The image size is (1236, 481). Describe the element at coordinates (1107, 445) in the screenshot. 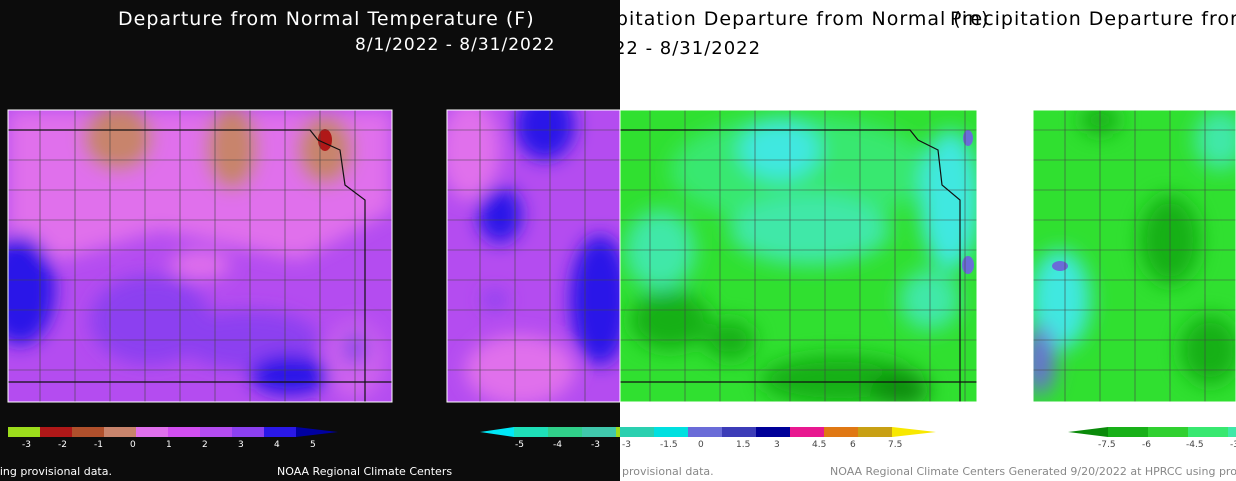

I see `legend-tick-label: -7.5` at that location.